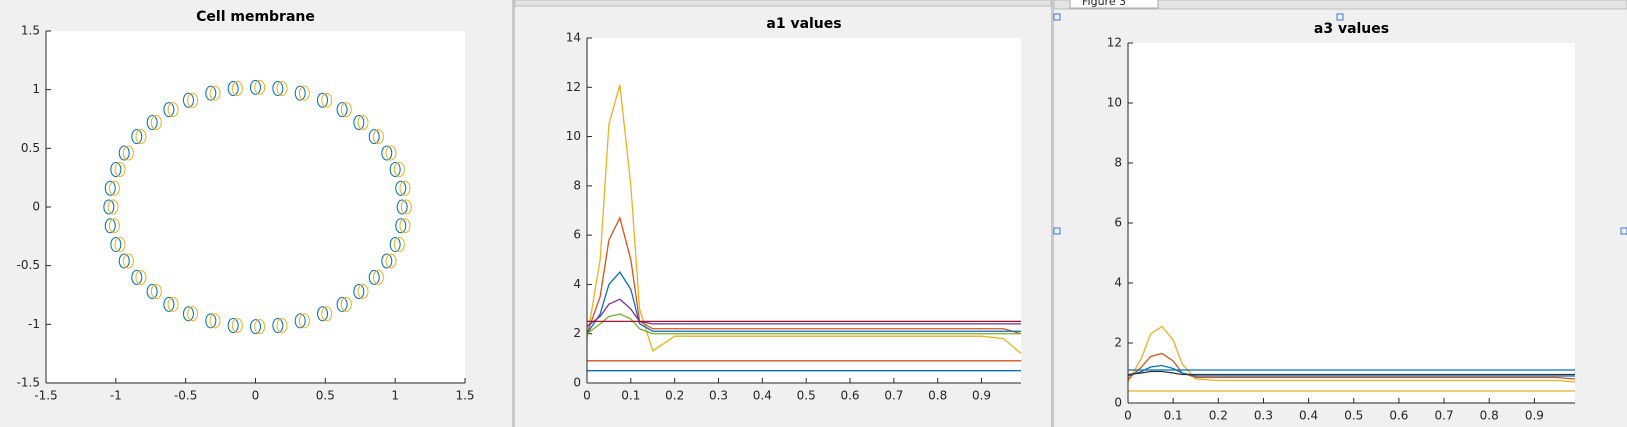 The width and height of the screenshot is (1627, 427). I want to click on y-tick-label: -1, so click(34, 324).